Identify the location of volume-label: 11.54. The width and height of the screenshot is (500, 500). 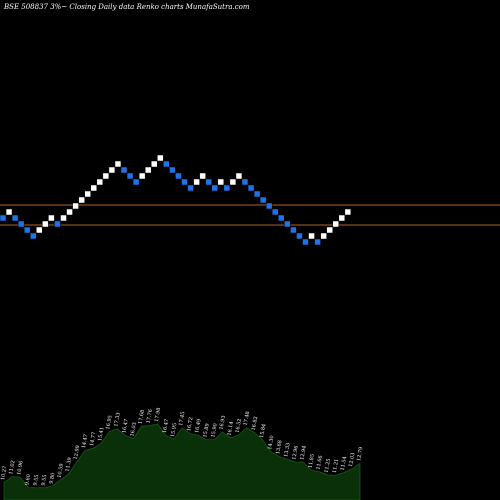
(344, 463).